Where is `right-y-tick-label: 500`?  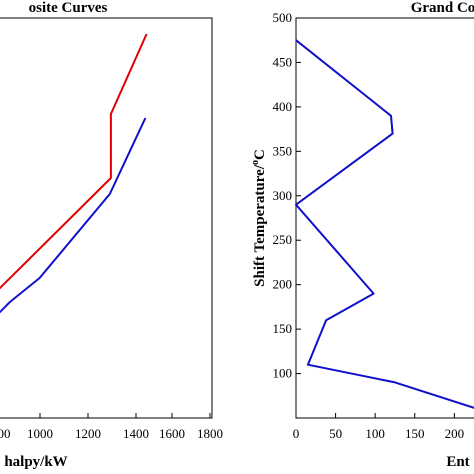 right-y-tick-label: 500 is located at coordinates (283, 17).